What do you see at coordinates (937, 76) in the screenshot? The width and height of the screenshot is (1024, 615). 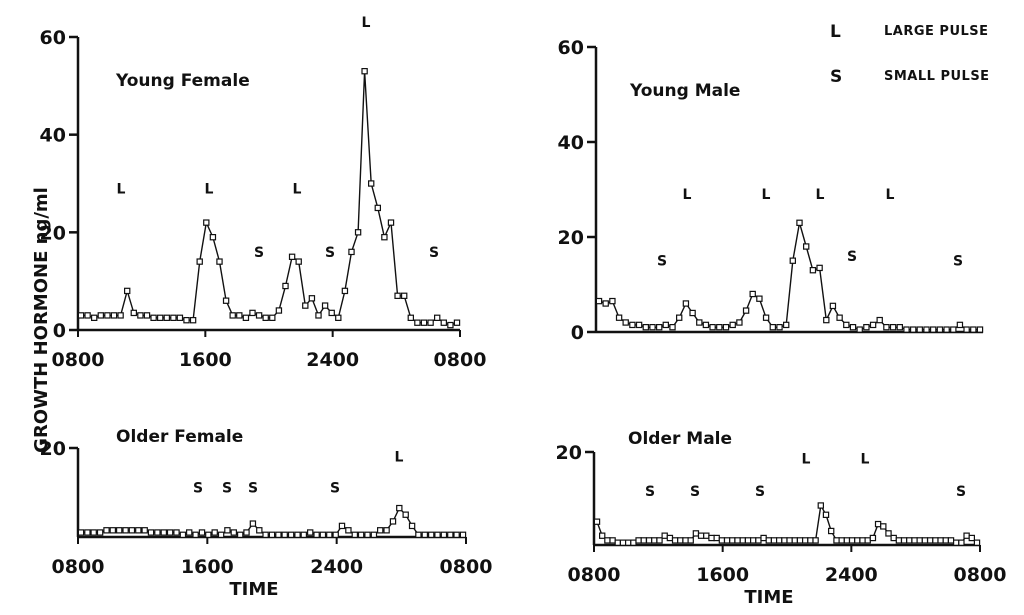 I see `legend-text-small: SMALL PULSE` at bounding box center [937, 76].